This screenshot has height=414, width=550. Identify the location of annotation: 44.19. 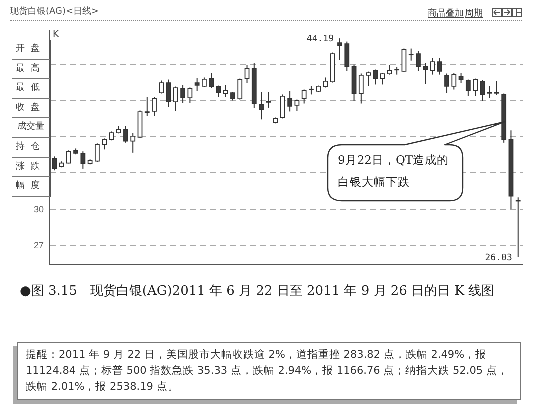
(320, 39).